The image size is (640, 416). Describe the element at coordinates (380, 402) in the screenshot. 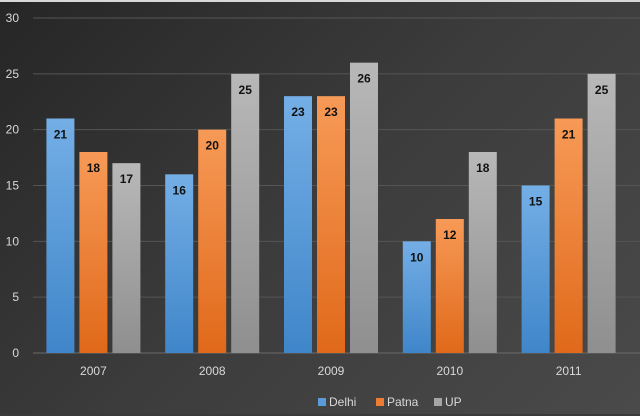

I see `legend-swatch-patna` at that location.